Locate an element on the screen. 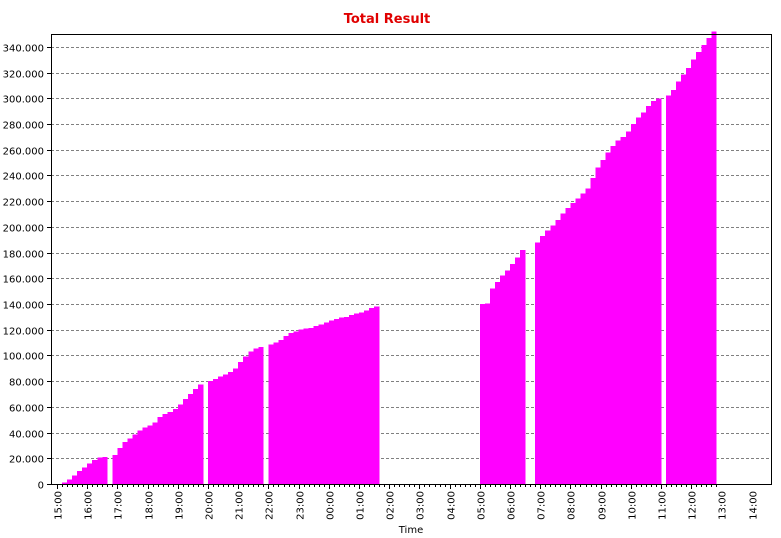 This screenshot has width=781, height=538. x-tick-label: 12:00 is located at coordinates (693, 505).